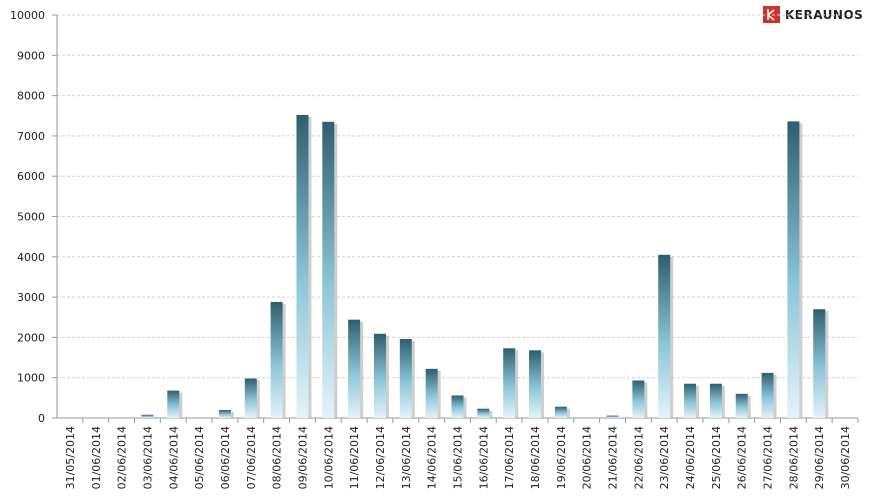 This screenshot has height=502, width=872. I want to click on y-tick-label: 5000, so click(31, 217).